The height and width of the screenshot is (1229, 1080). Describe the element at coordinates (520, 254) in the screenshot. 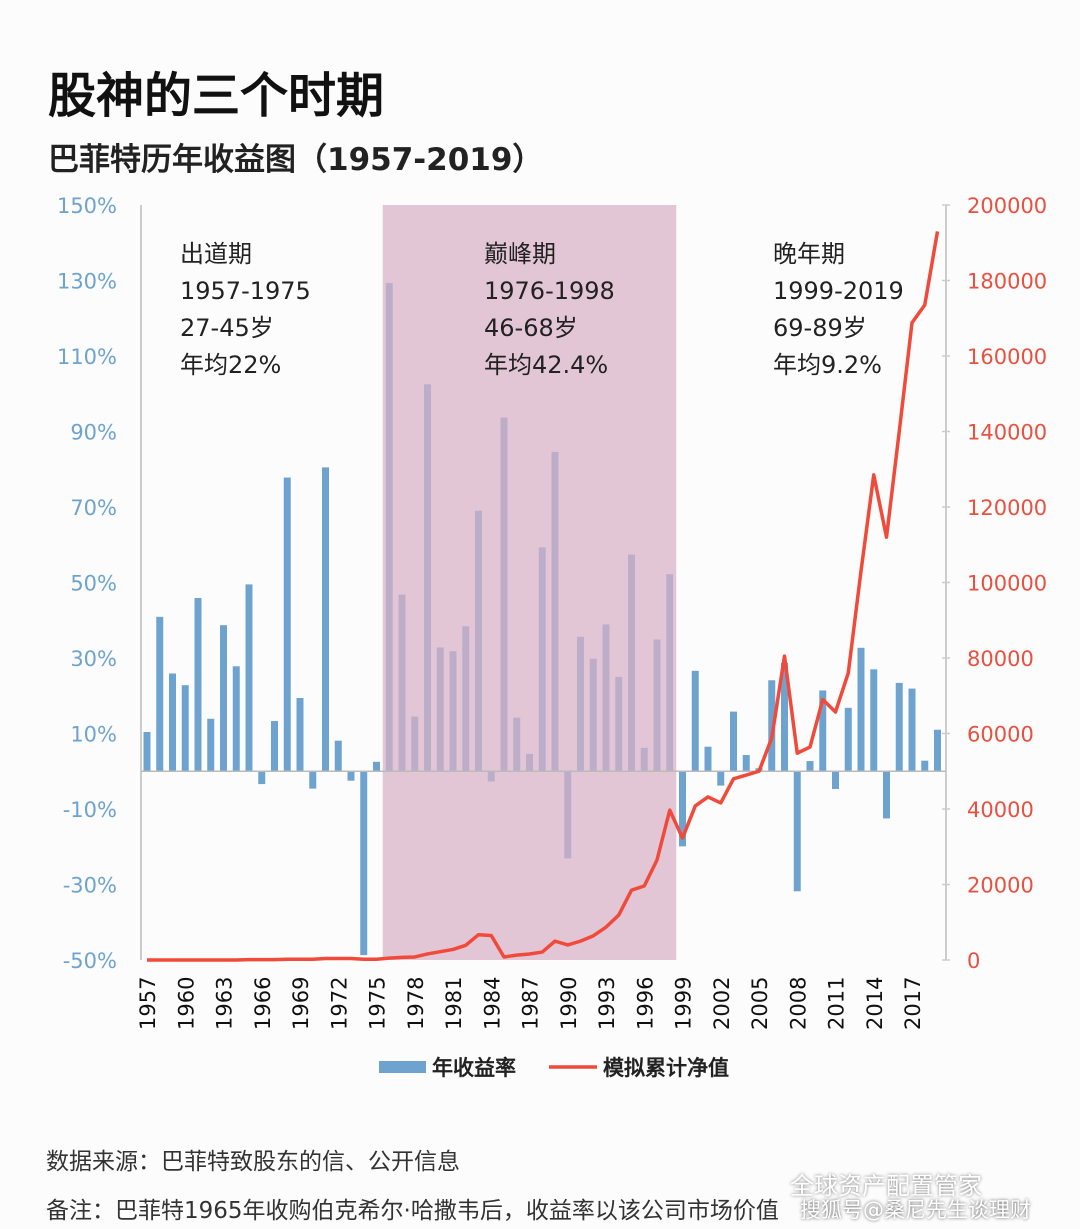

I see `period-annotation: 巅峰期` at that location.